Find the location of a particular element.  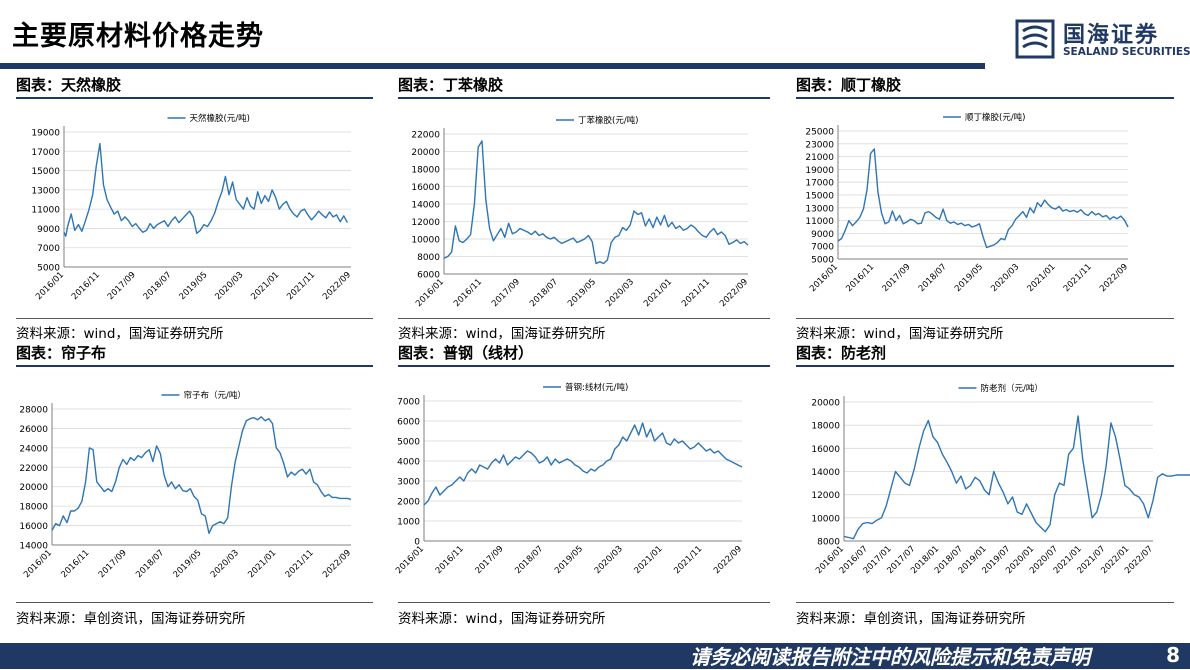

y-tick-label: 28000 is located at coordinates (33, 411).